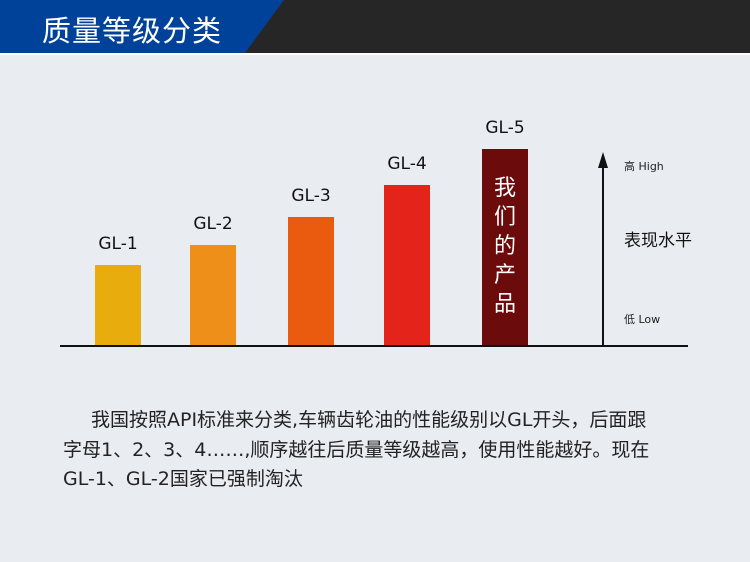 The image size is (750, 562). What do you see at coordinates (505, 304) in the screenshot?
I see `our-product-label: 品` at bounding box center [505, 304].